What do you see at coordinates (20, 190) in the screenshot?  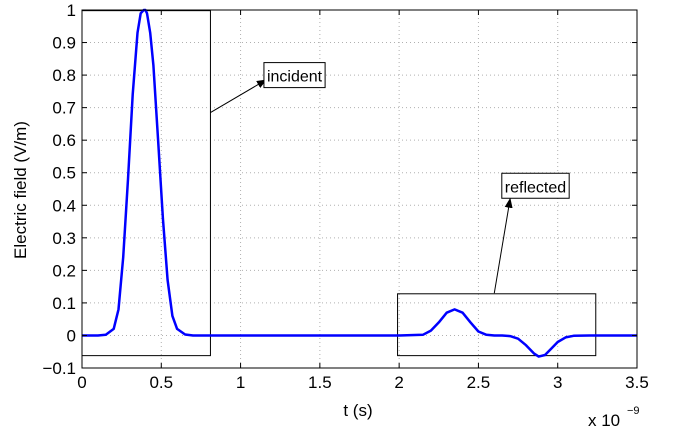 I see `y-axis-label: Electric field (V/m)` at bounding box center [20, 190].